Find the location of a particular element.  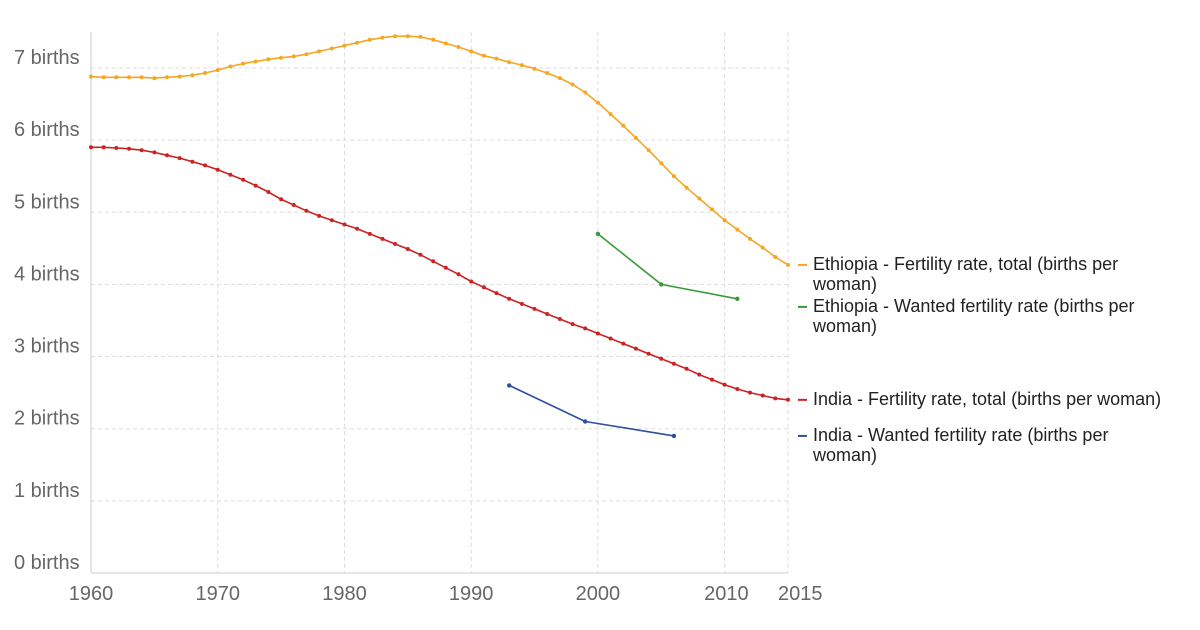

y-tick-label: 2 births is located at coordinates (47, 419).